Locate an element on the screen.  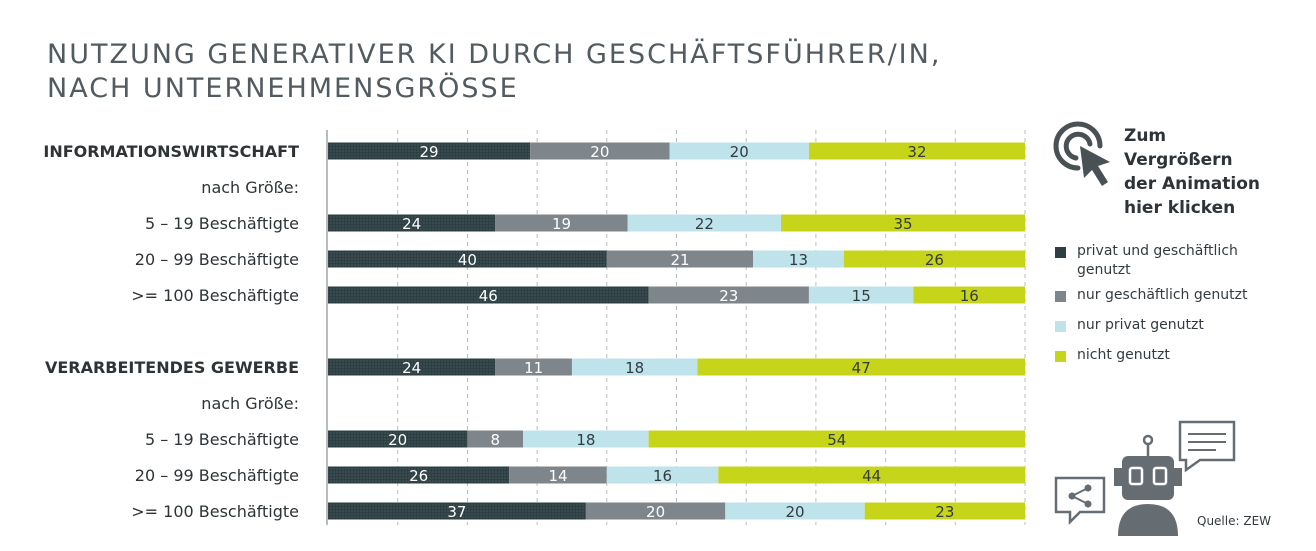
share-icon is located at coordinates (1080, 501).